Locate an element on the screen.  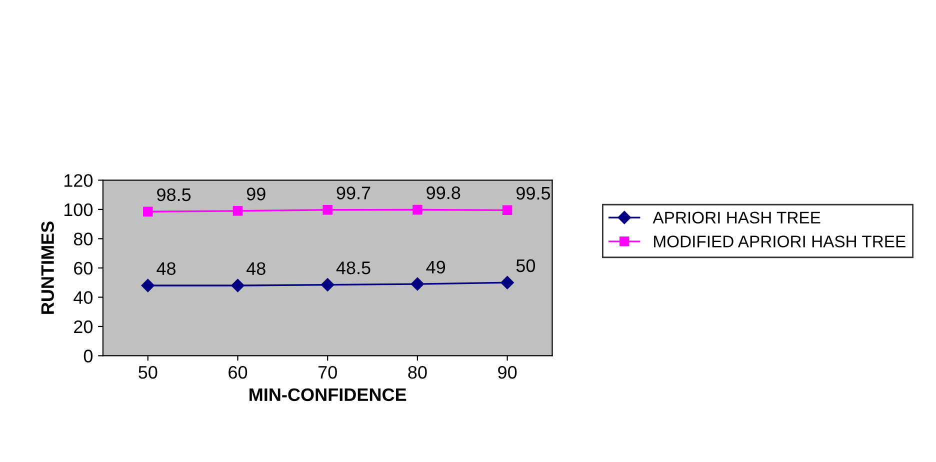
x-tick-label: 80 is located at coordinates (417, 372).